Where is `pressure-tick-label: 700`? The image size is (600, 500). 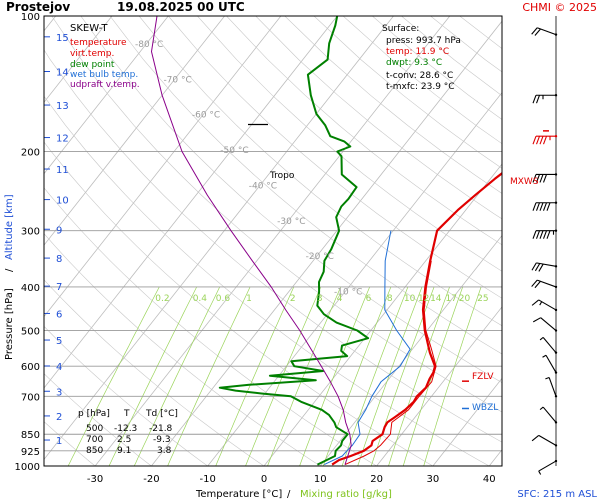
pressure-tick-label: 700 is located at coordinates (30, 397).